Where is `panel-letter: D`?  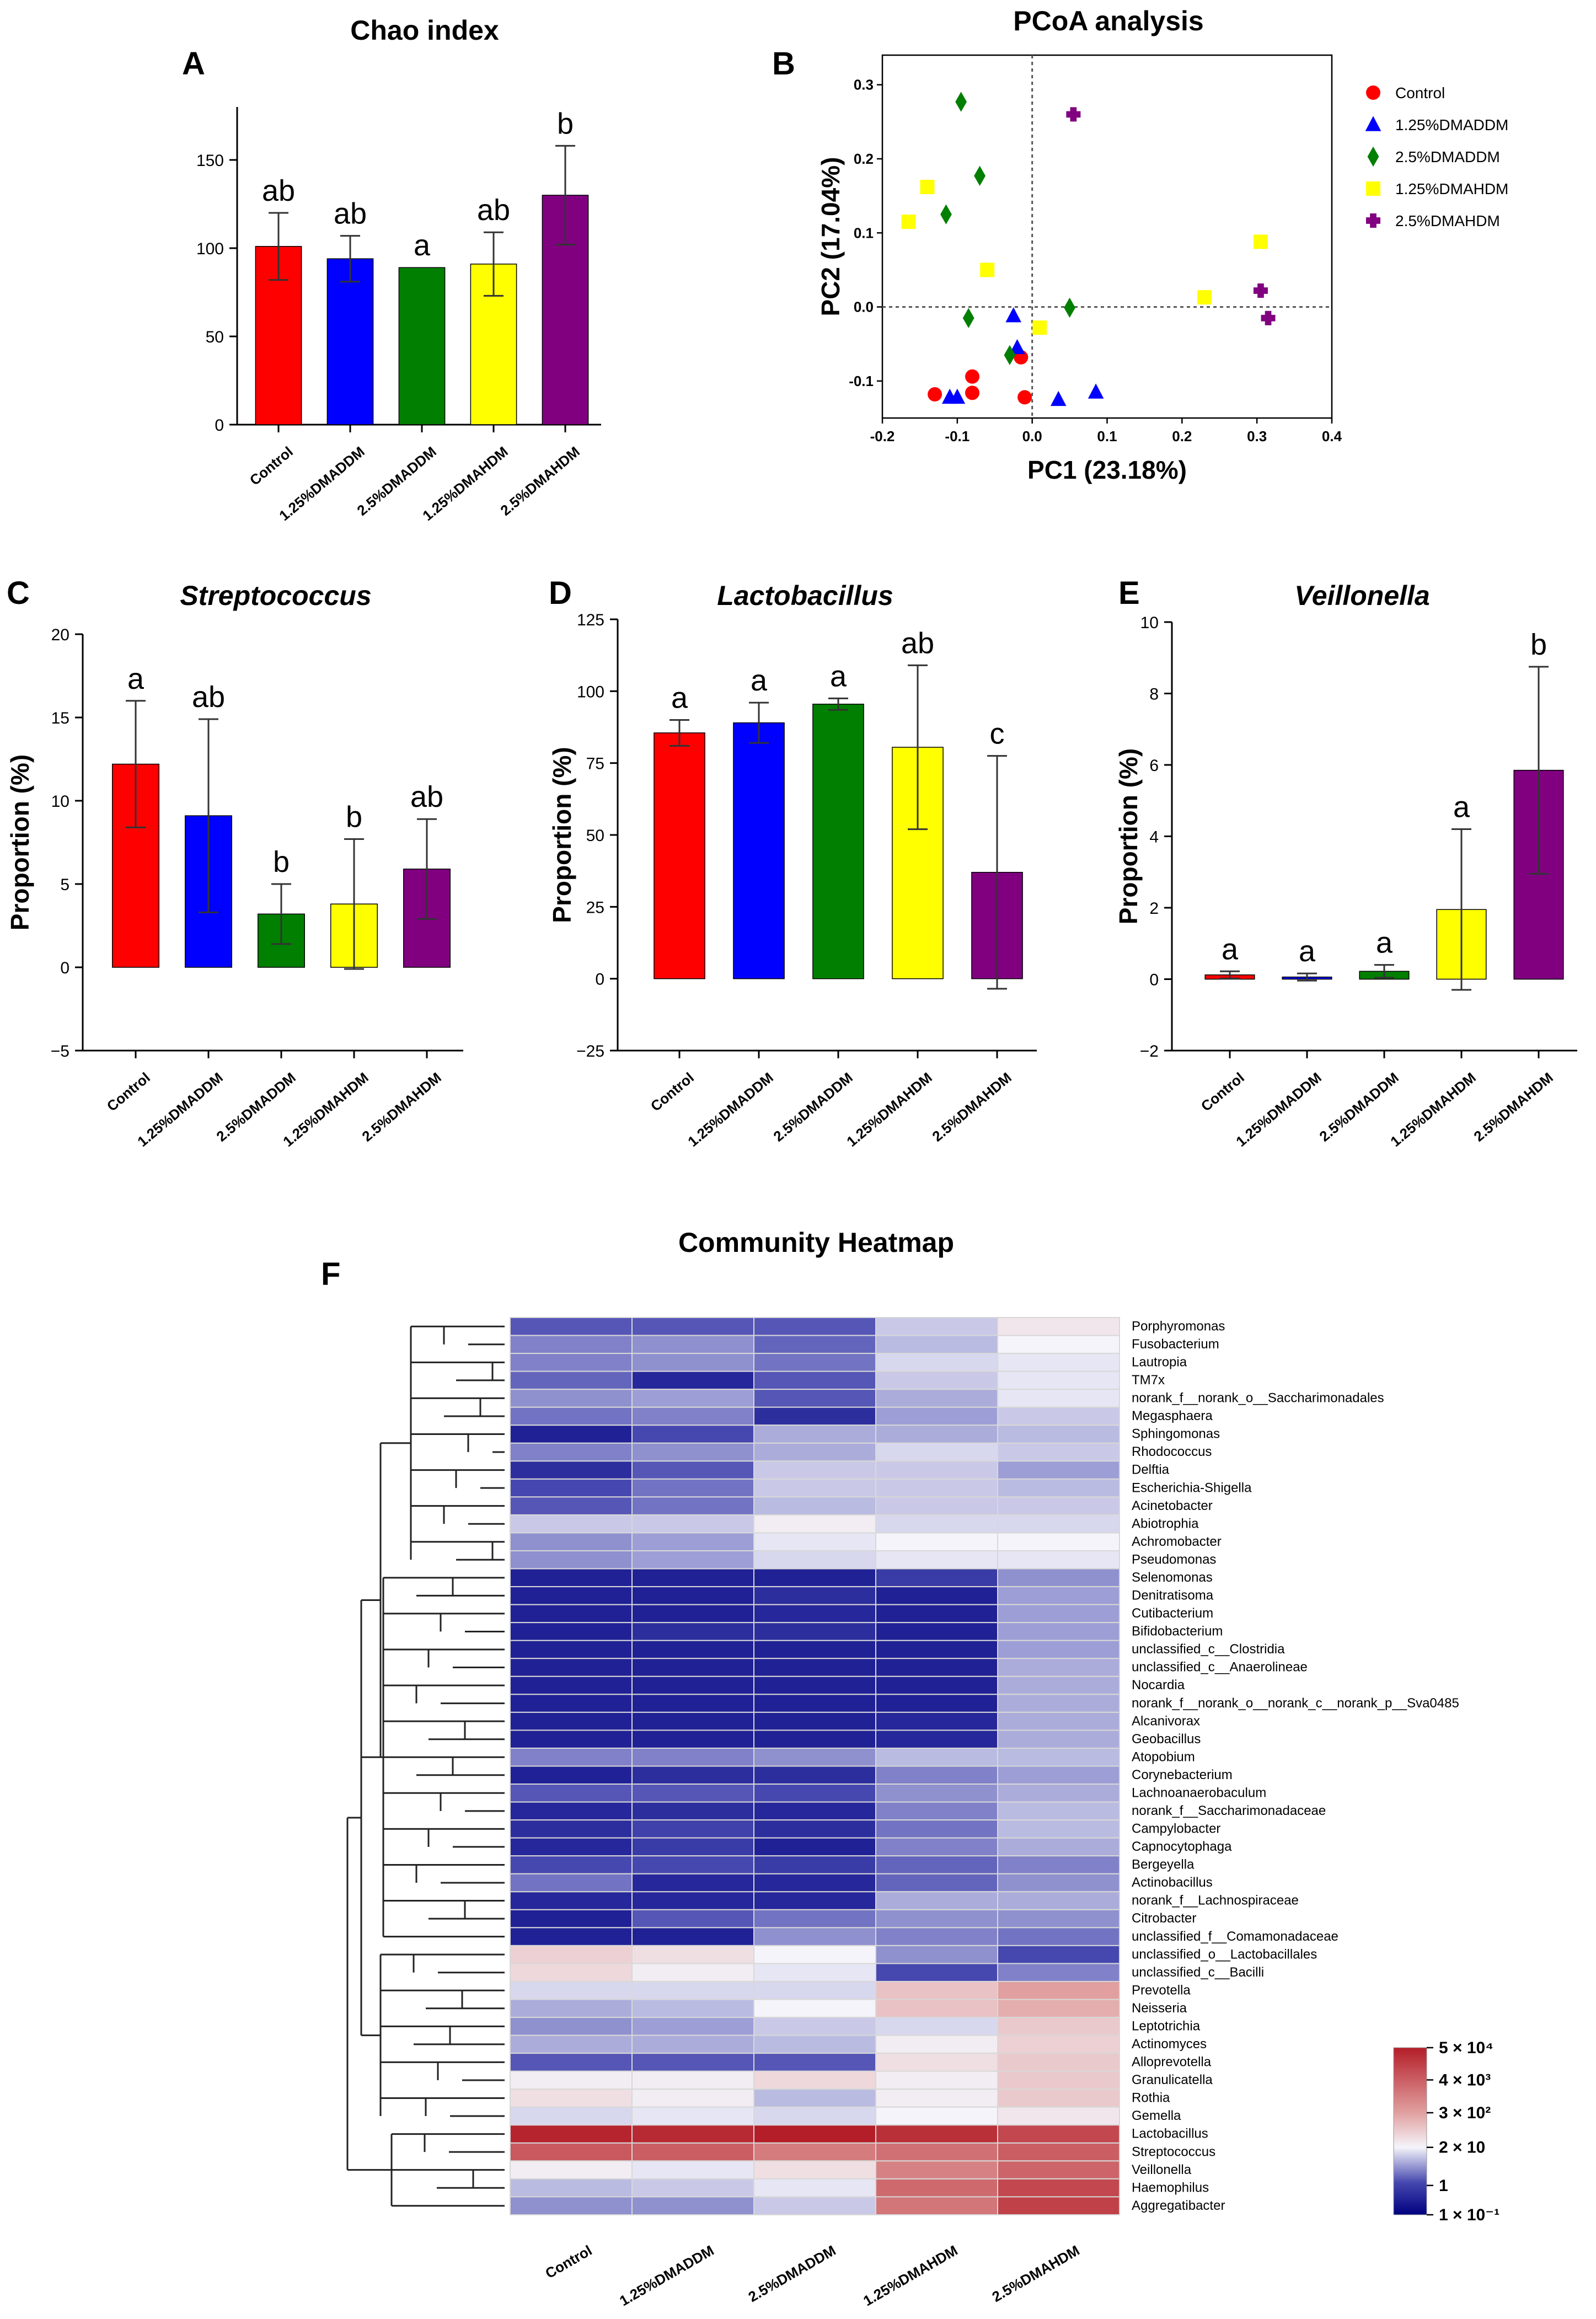
panel-letter: D is located at coordinates (560, 593).